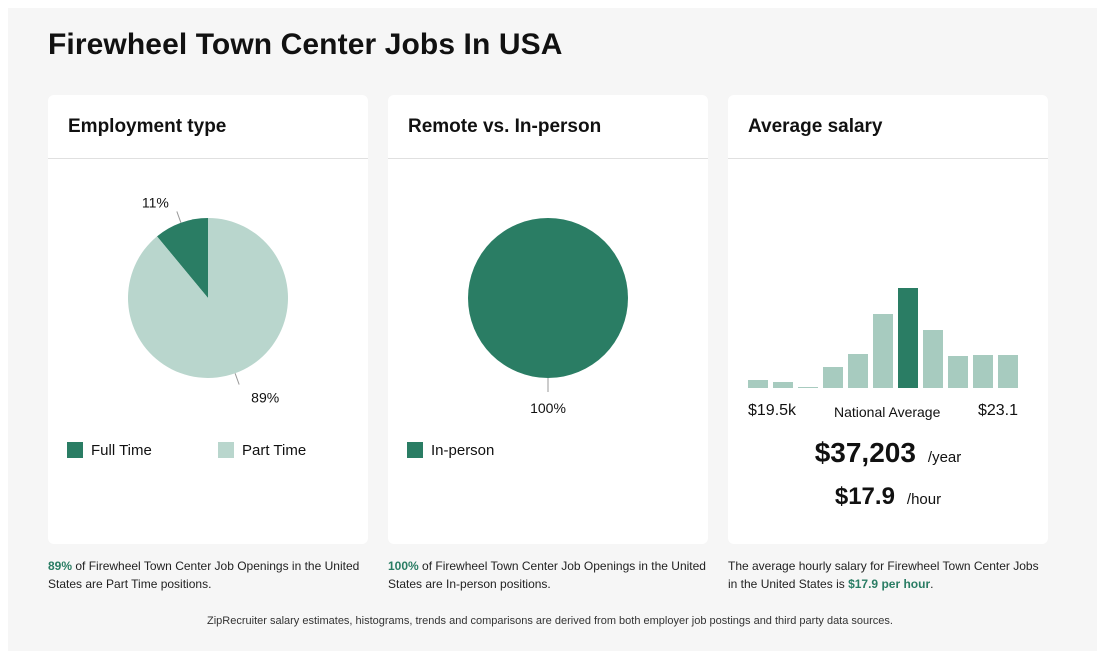 The width and height of the screenshot is (1100, 651). Describe the element at coordinates (924, 499) in the screenshot. I see `hourly-salary-unit: /hour` at that location.